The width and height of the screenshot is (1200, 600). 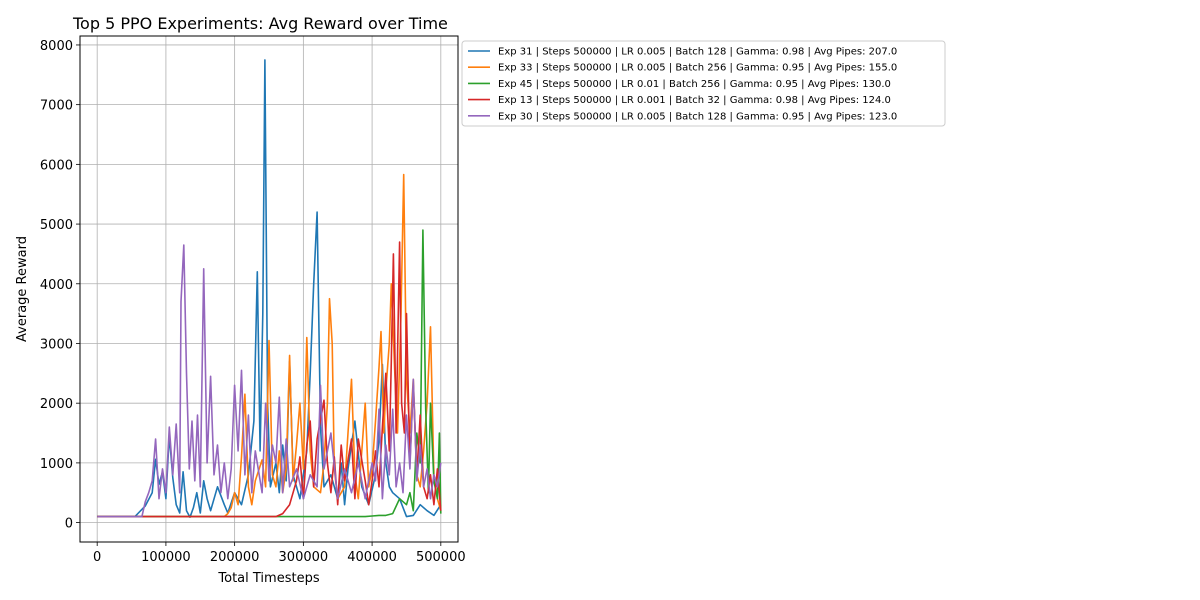 I want to click on y-tick-label: 6000, so click(x=56, y=165).